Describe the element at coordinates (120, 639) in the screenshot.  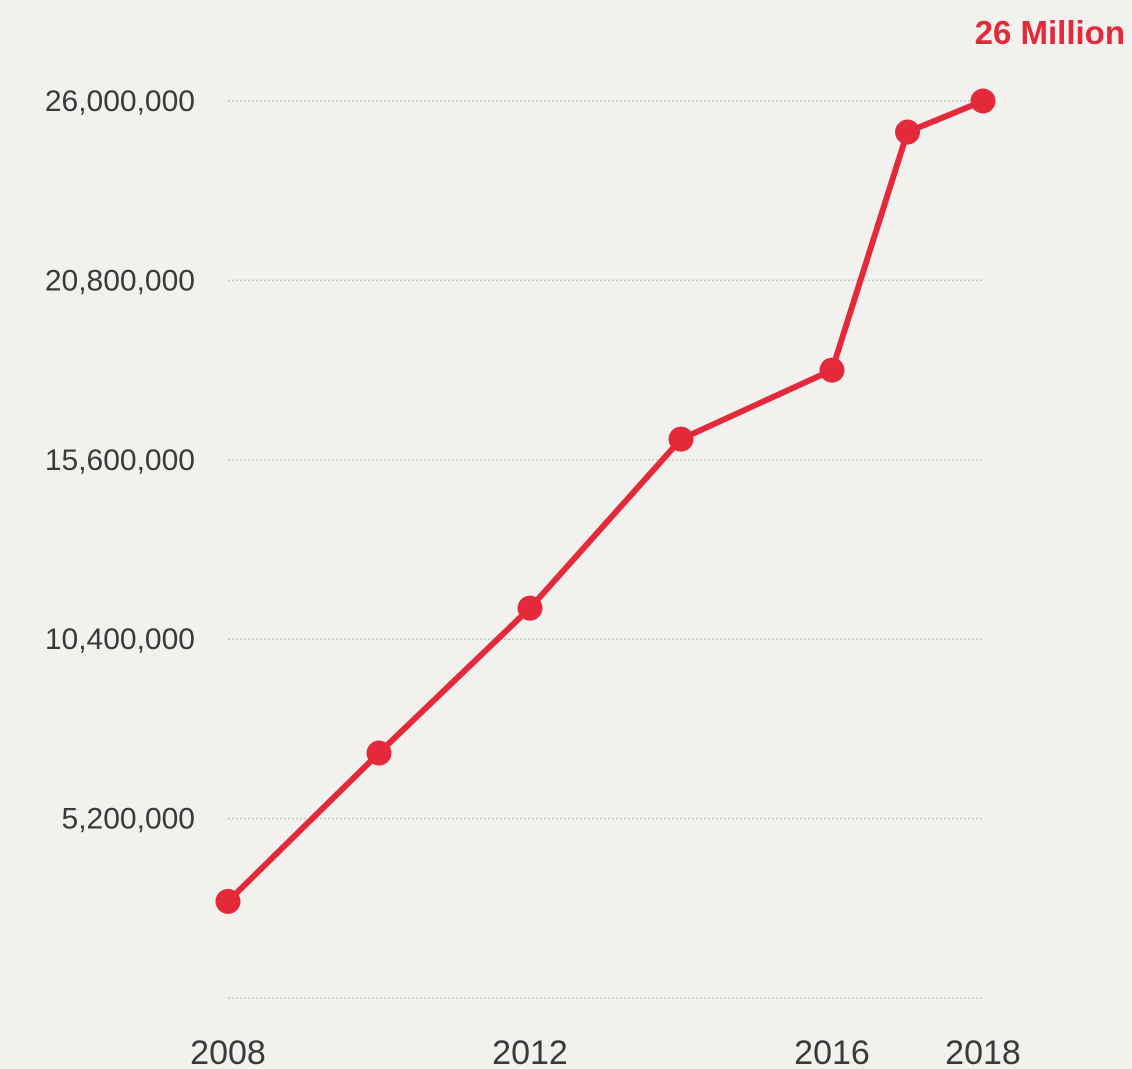
I see `y-tick-label: 10,400,000` at that location.